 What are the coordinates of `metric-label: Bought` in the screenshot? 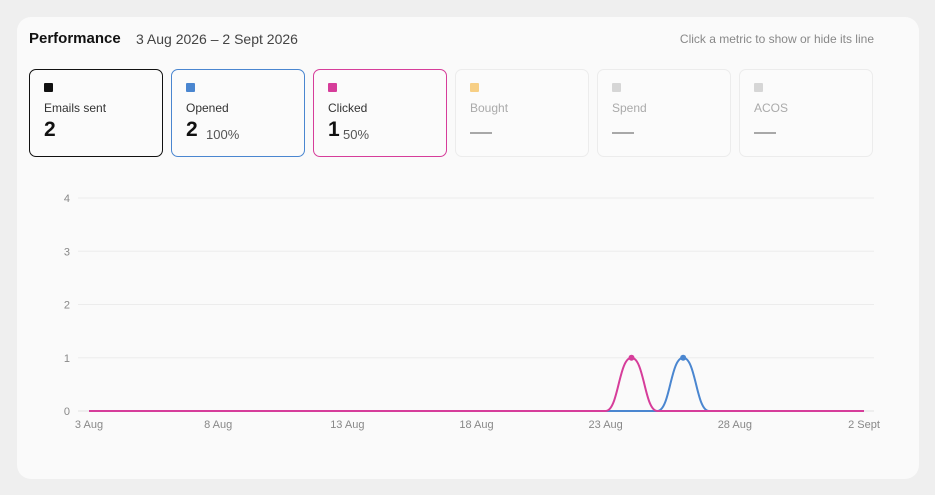 It's located at (489, 108).